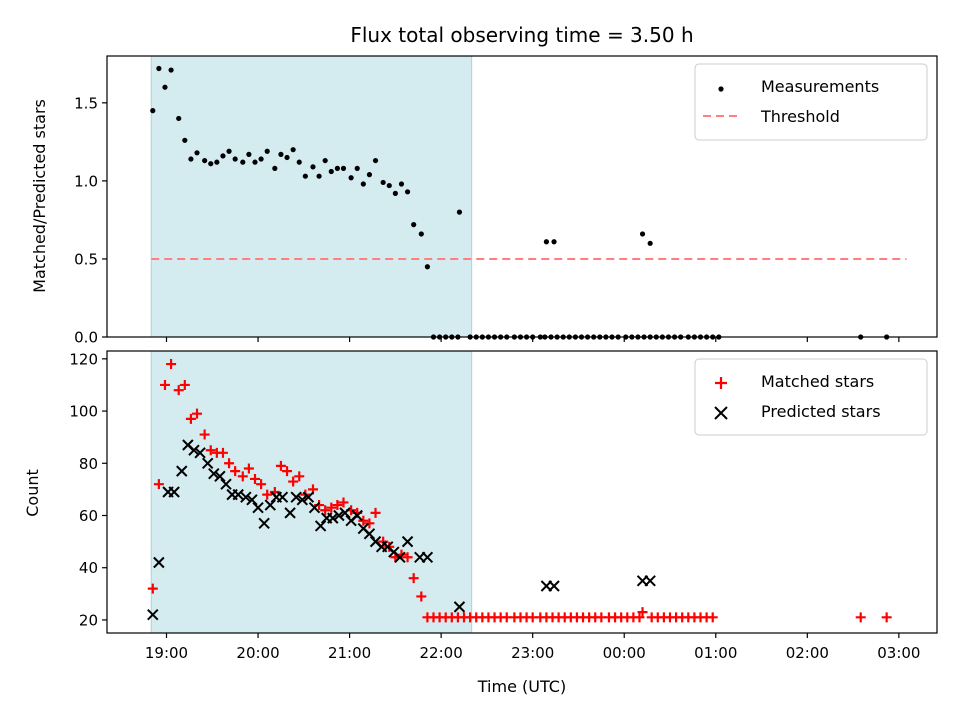  I want to click on legend-label: Threshold, so click(800, 116).